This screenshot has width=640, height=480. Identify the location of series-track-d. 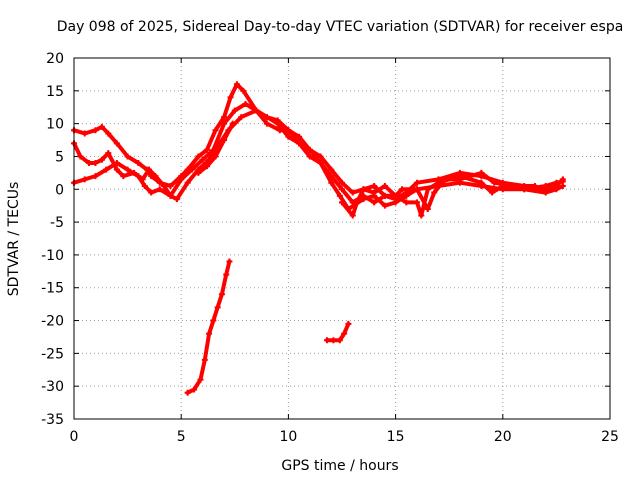
(438, 194).